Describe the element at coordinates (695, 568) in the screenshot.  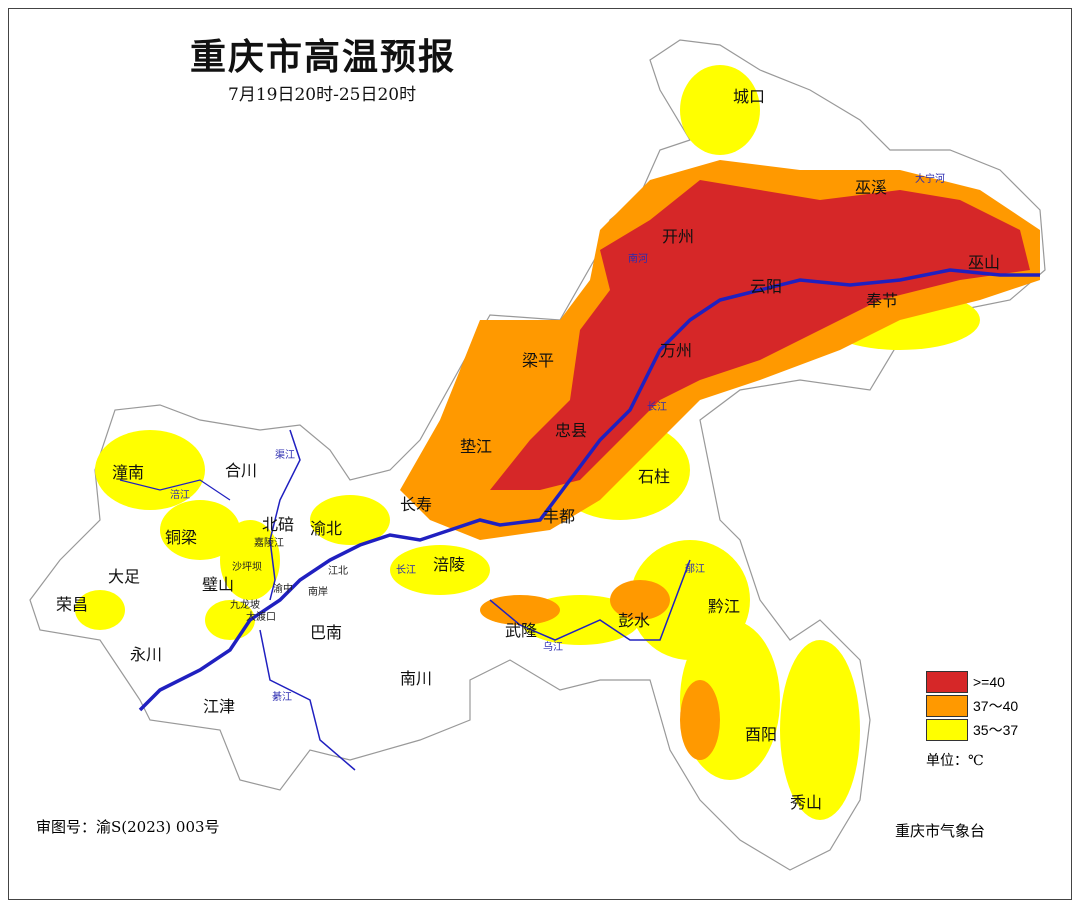
I see `label-yujiang: 郁江` at that location.